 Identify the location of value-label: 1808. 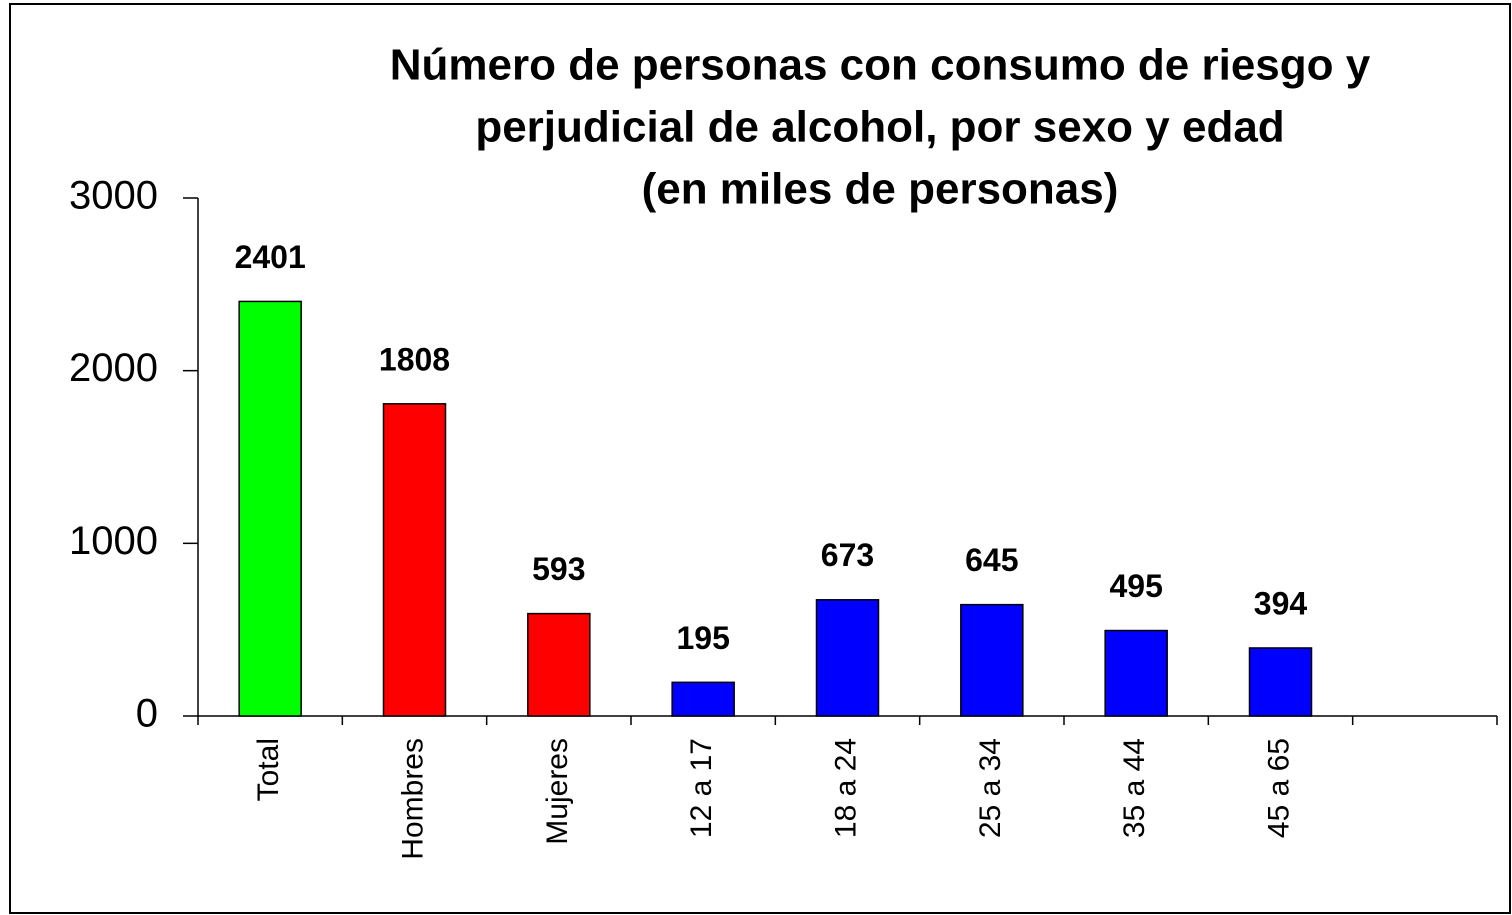
(414, 359).